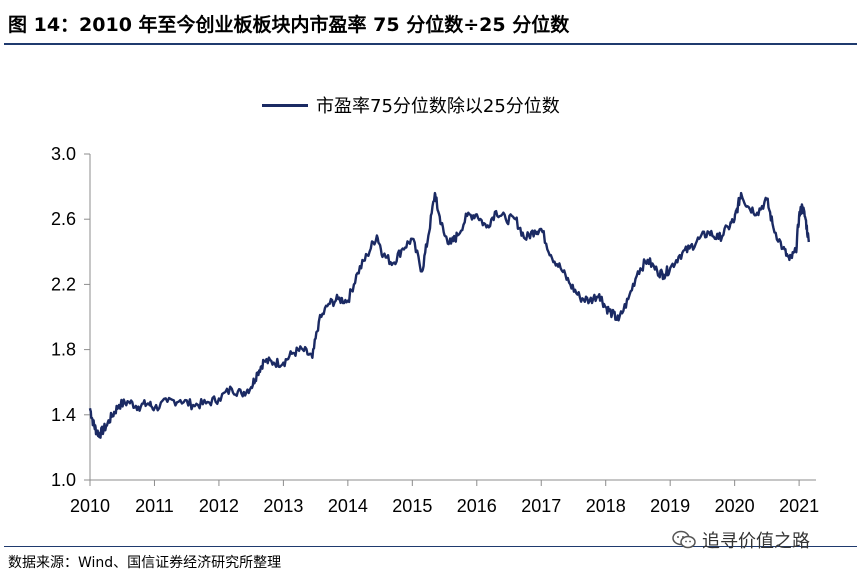  Describe the element at coordinates (541, 506) in the screenshot. I see `x-tick-label: 2017` at that location.